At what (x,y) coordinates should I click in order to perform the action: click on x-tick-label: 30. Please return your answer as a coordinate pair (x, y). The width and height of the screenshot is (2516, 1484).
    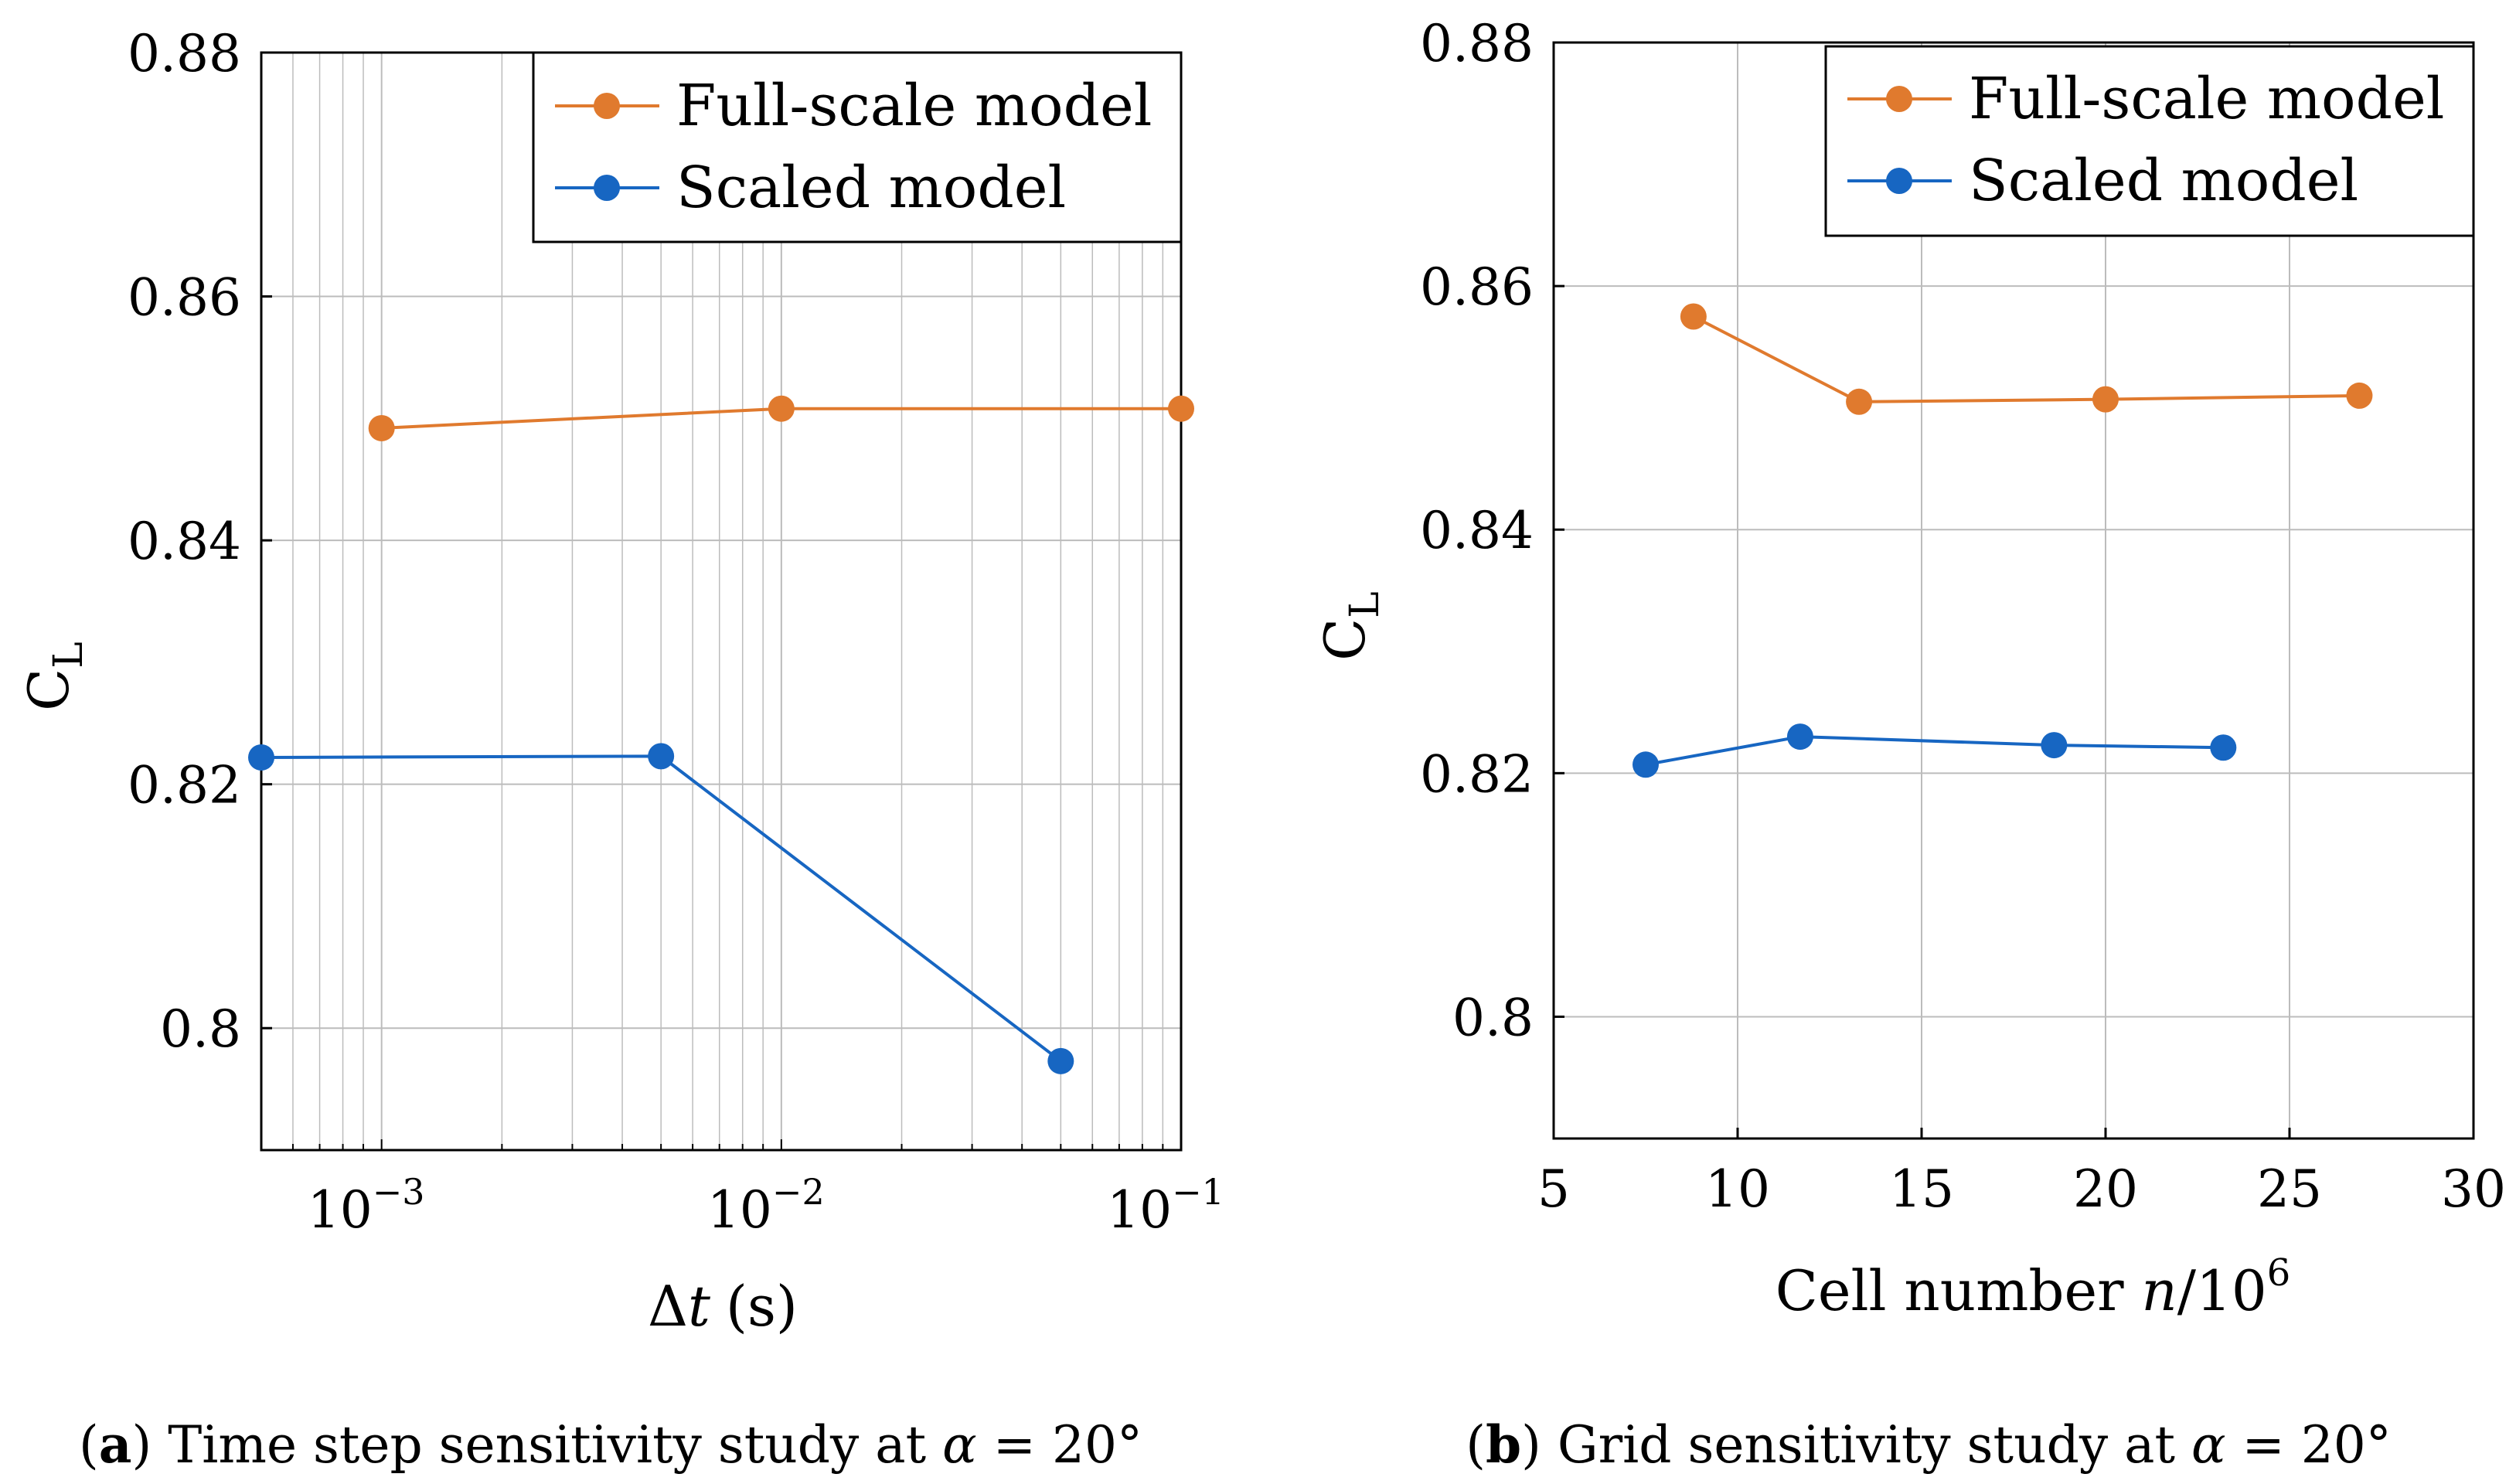
    Looking at the image, I should click on (2473, 1189).